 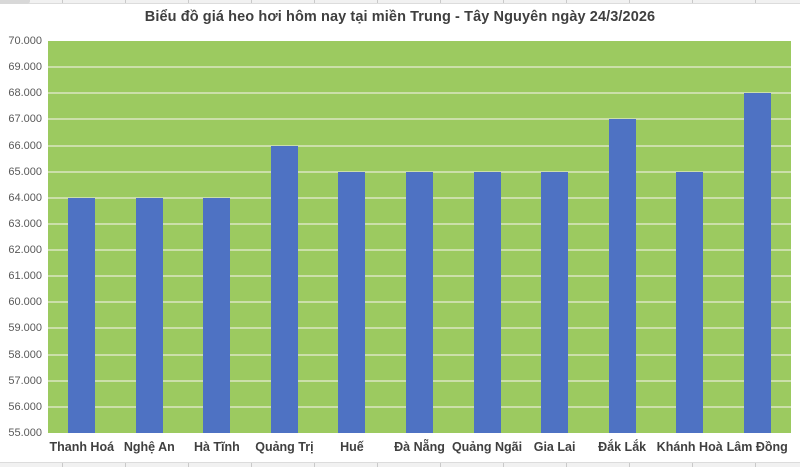 What do you see at coordinates (689, 447) in the screenshot?
I see `x-tick-label: Khánh Hoà` at bounding box center [689, 447].